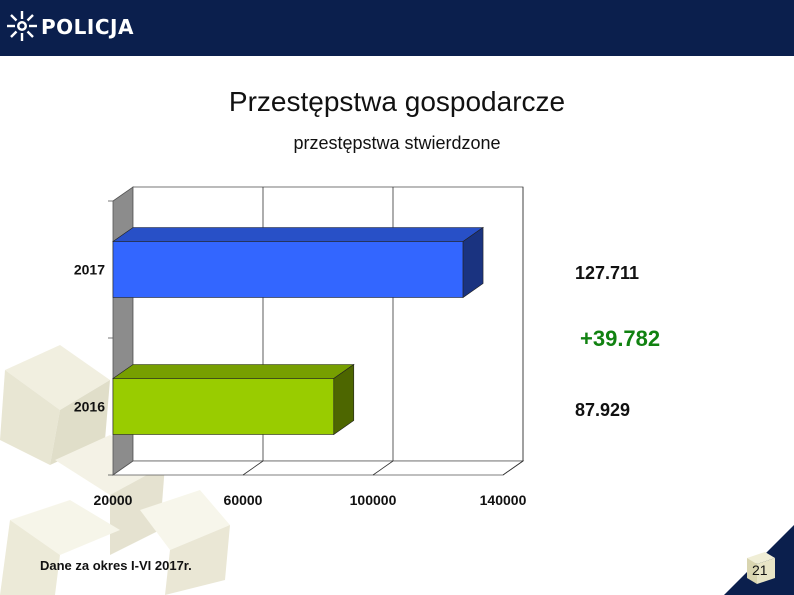 This screenshot has height=595, width=794. I want to click on police-star-icon, so click(22, 26).